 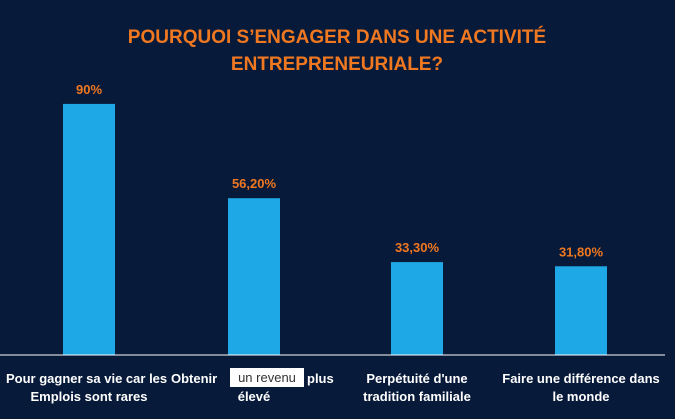 I want to click on overlay-group: un revenu, so click(x=267, y=377).